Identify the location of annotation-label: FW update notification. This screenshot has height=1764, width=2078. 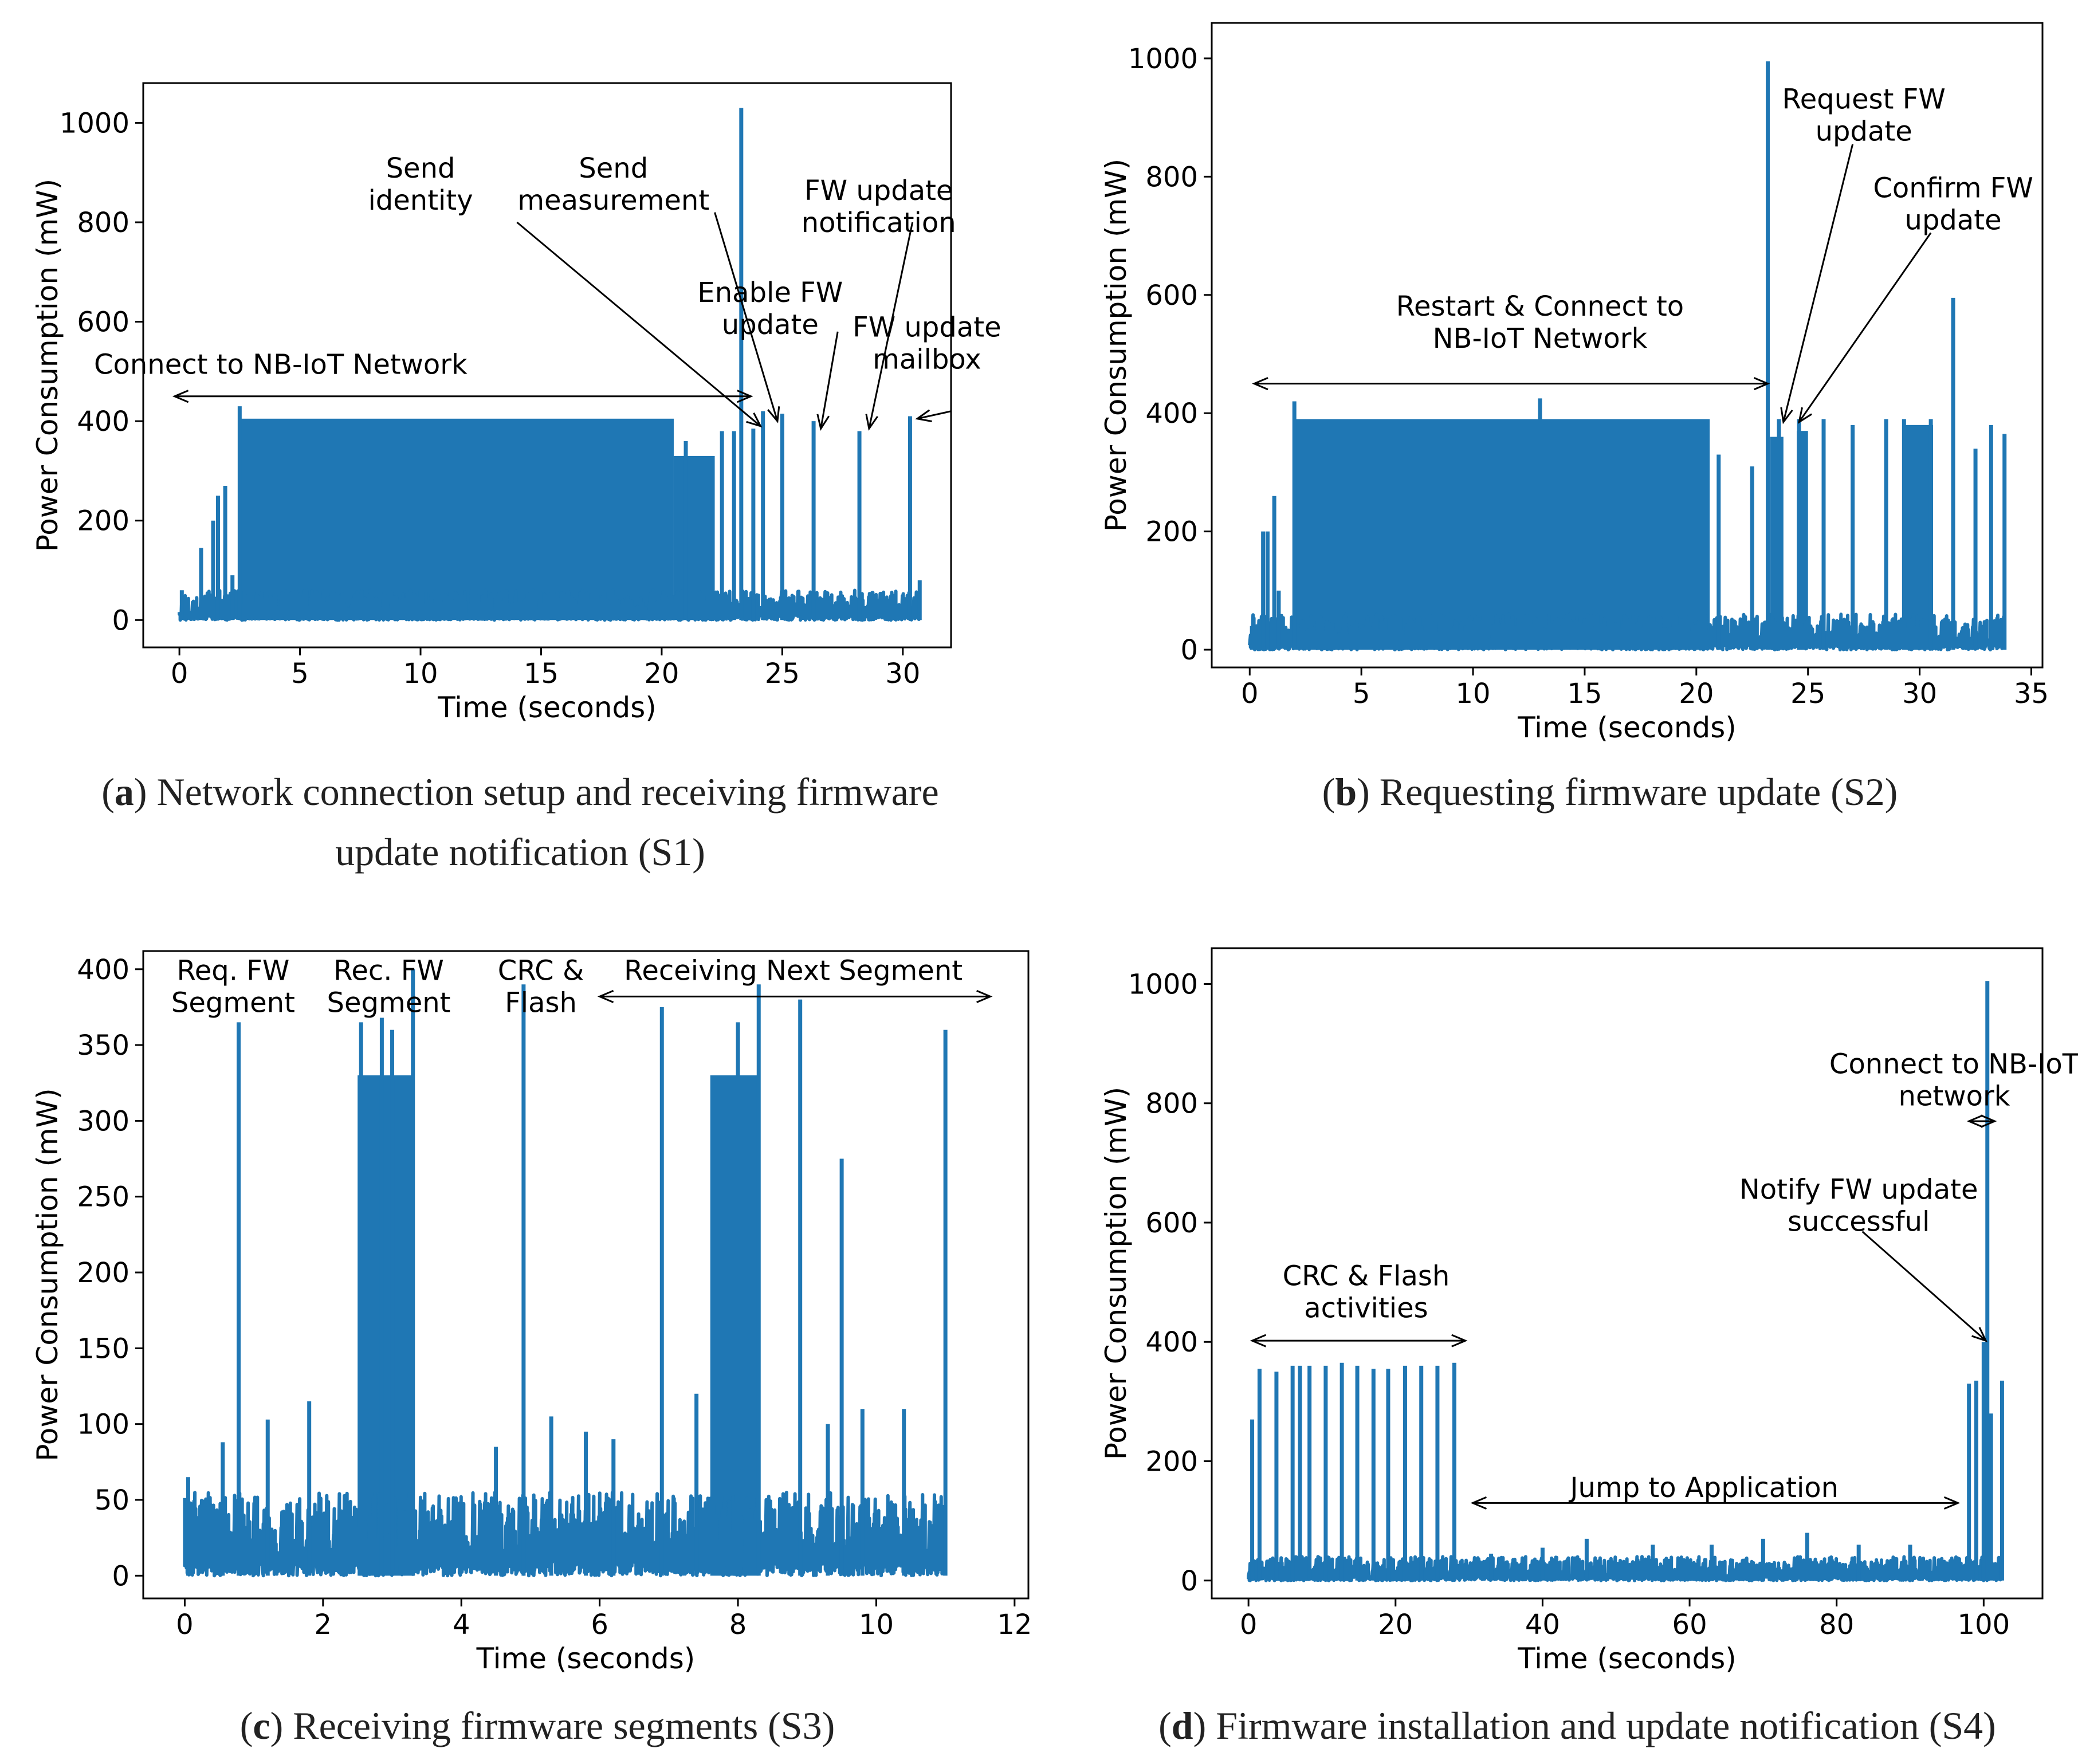
(879, 207).